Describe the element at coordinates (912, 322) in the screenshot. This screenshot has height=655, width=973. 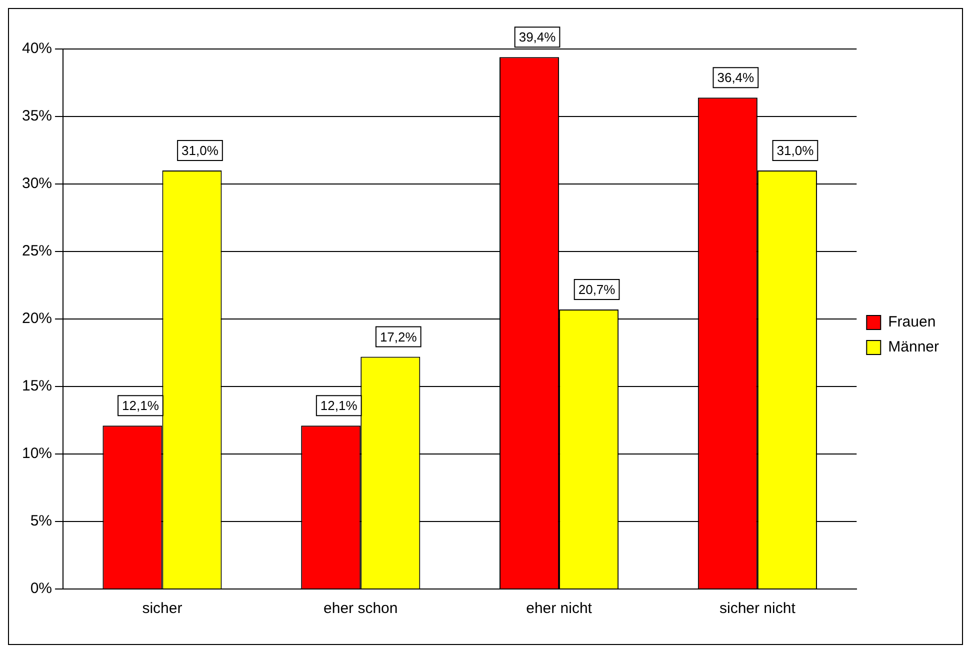
I see `legend-label: Frauen` at that location.